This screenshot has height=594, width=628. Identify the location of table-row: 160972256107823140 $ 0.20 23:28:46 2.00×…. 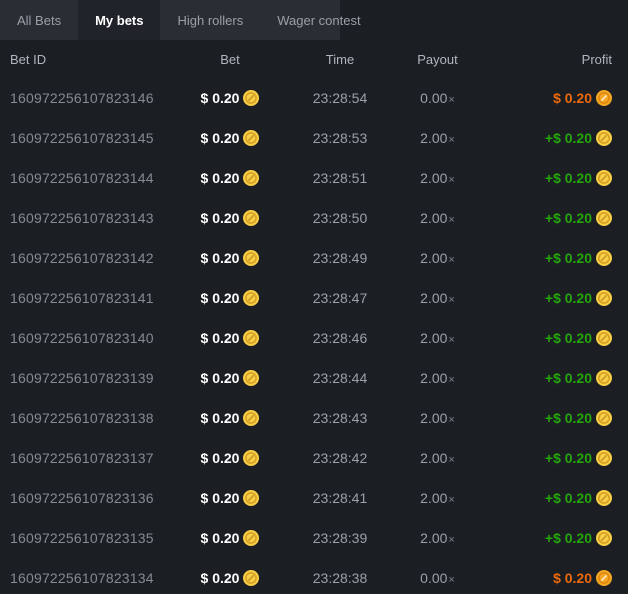
(314, 338).